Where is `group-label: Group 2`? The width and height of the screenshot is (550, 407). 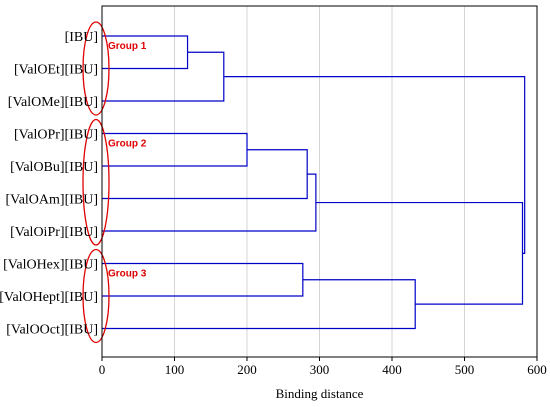
group-label: Group 2 is located at coordinates (127, 144).